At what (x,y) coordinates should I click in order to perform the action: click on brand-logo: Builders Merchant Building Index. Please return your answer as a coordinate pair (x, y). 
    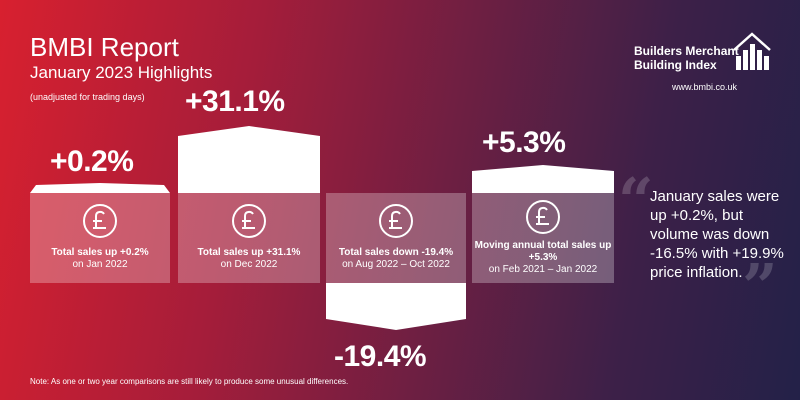
    Looking at the image, I should click on (686, 58).